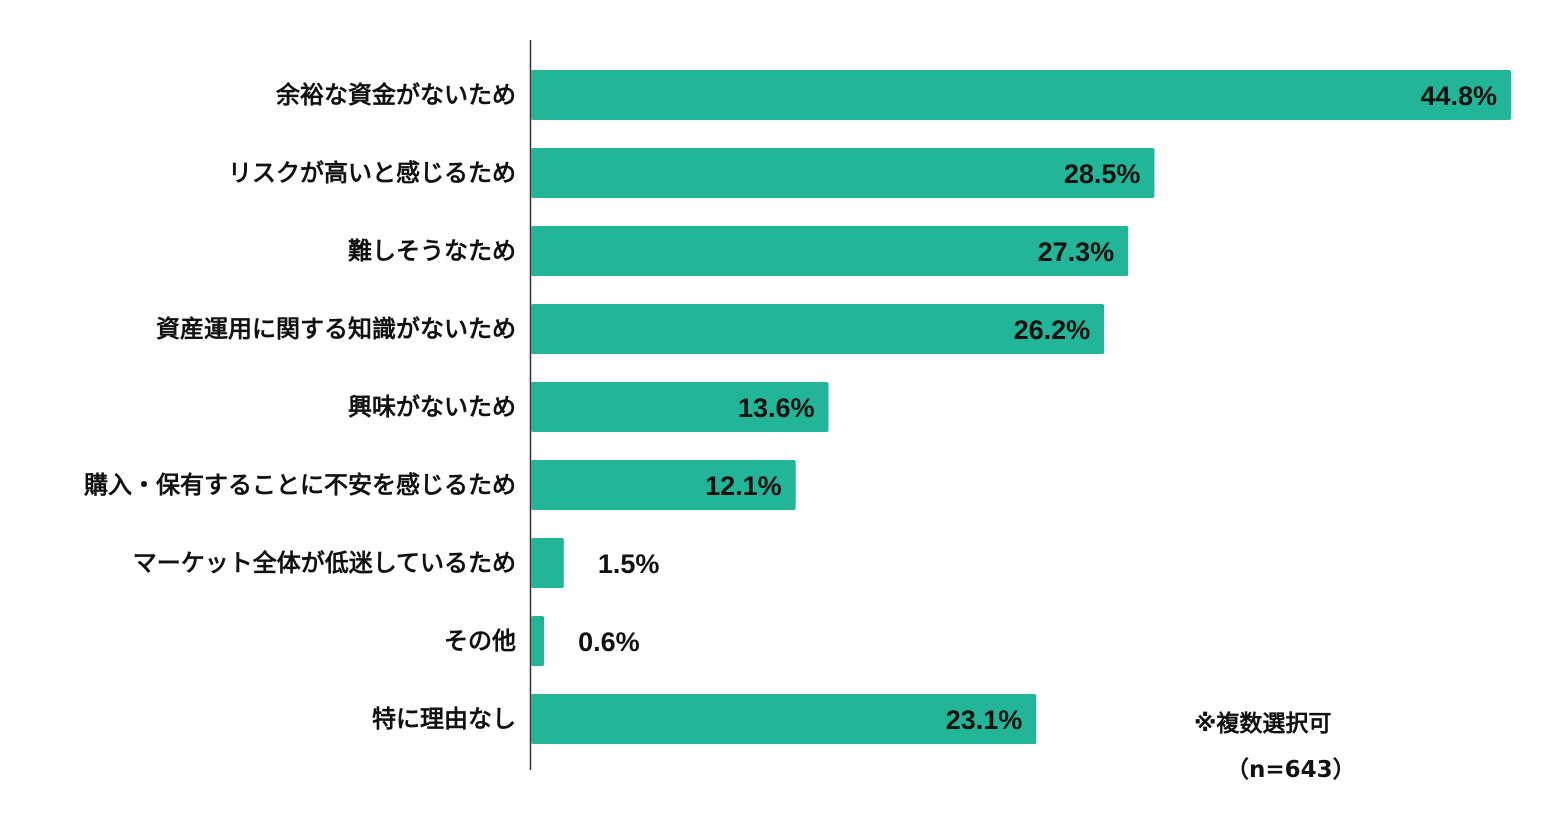 The width and height of the screenshot is (1552, 832). I want to click on category-label-7: その他, so click(480, 641).